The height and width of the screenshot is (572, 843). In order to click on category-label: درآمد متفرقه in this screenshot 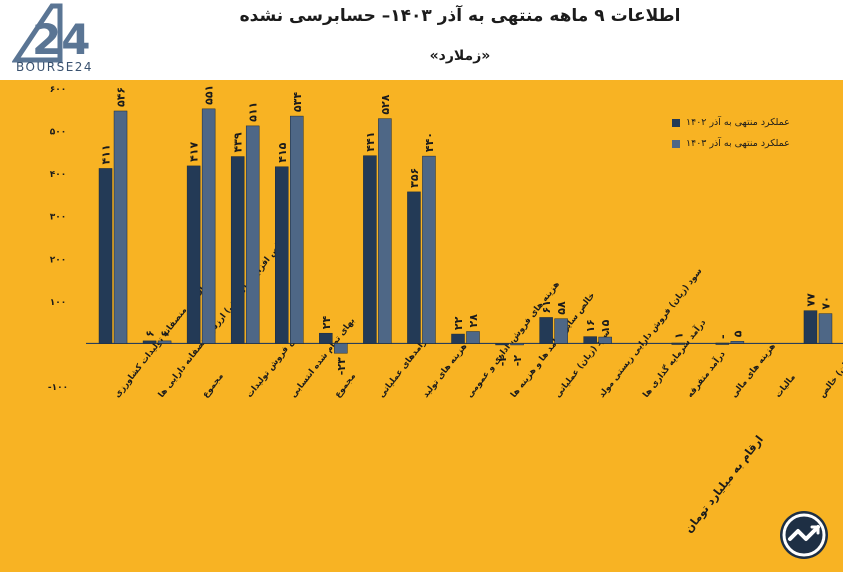, I will do `click(706, 374)`.